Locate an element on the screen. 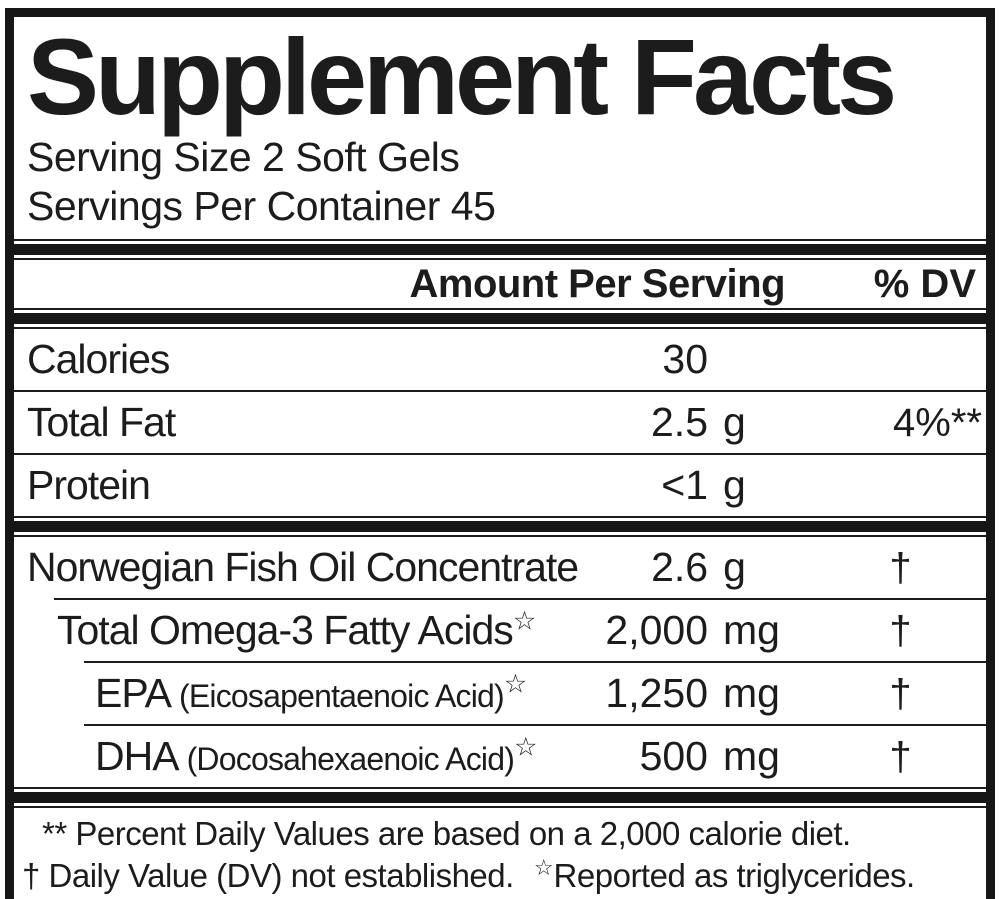  nutrient-amount: 2,000 is located at coordinates (656, 630).